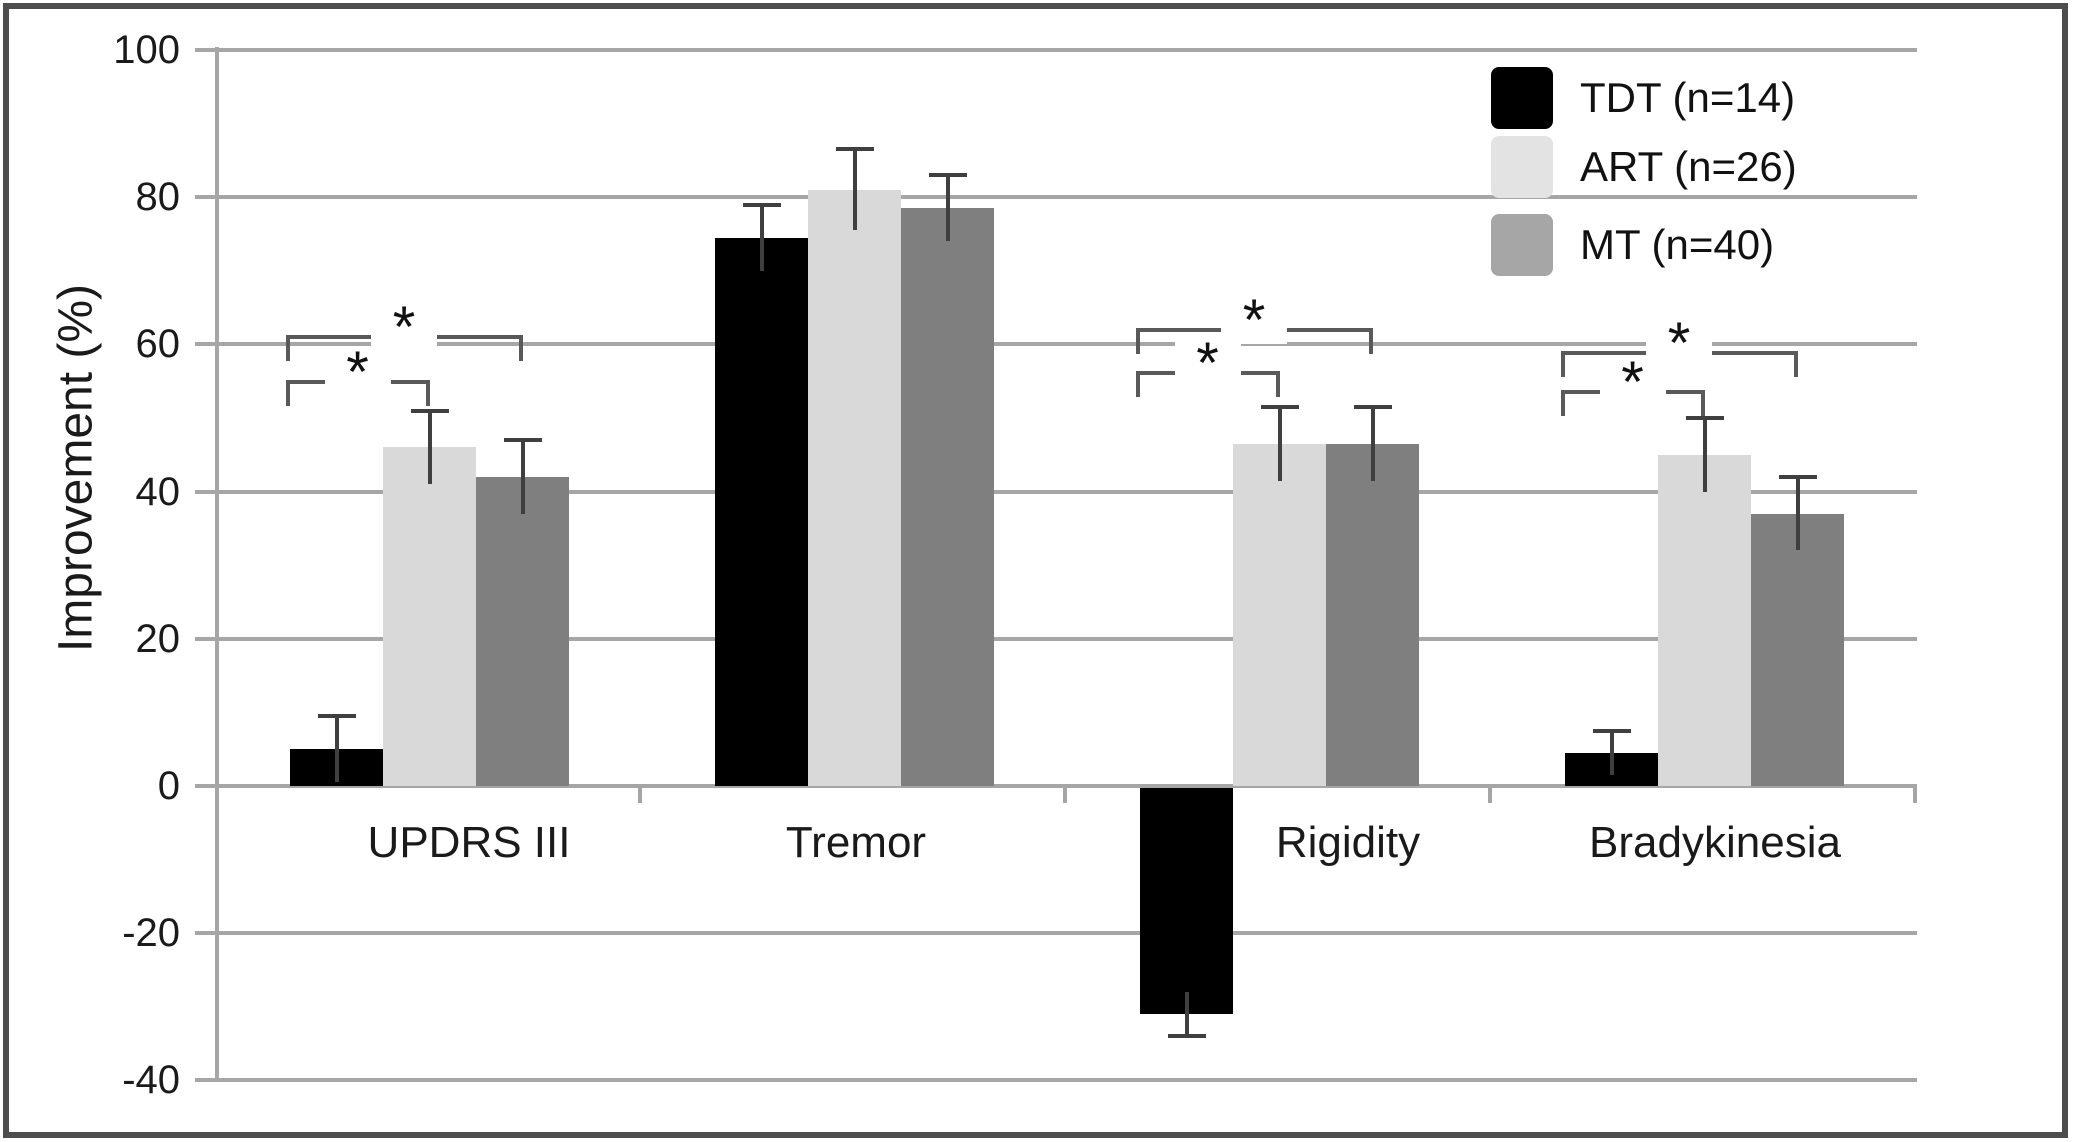 The width and height of the screenshot is (2074, 1142). I want to click on y-tick-label: 100, so click(146, 50).